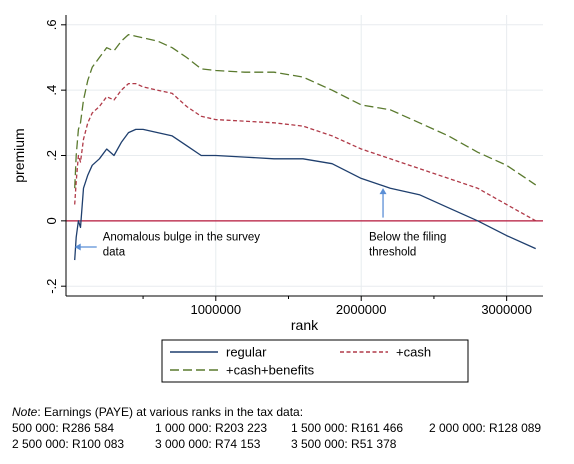 The image size is (574, 464). I want to click on legend-box, so click(315, 361).